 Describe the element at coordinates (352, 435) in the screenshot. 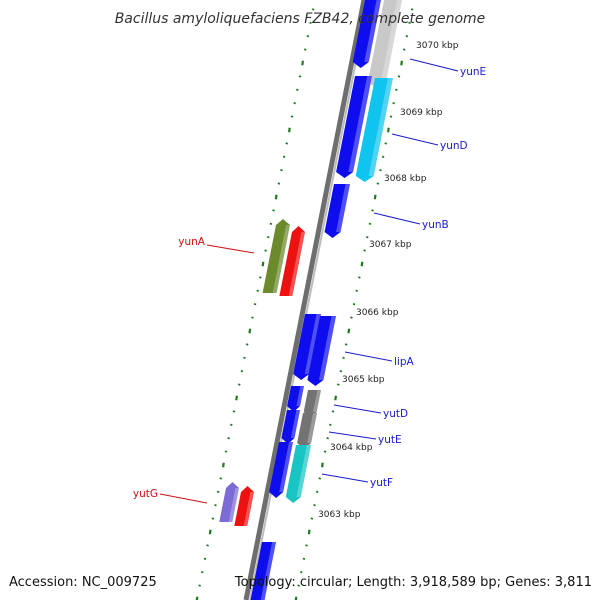

I see `gene-label-yutE-connector` at that location.